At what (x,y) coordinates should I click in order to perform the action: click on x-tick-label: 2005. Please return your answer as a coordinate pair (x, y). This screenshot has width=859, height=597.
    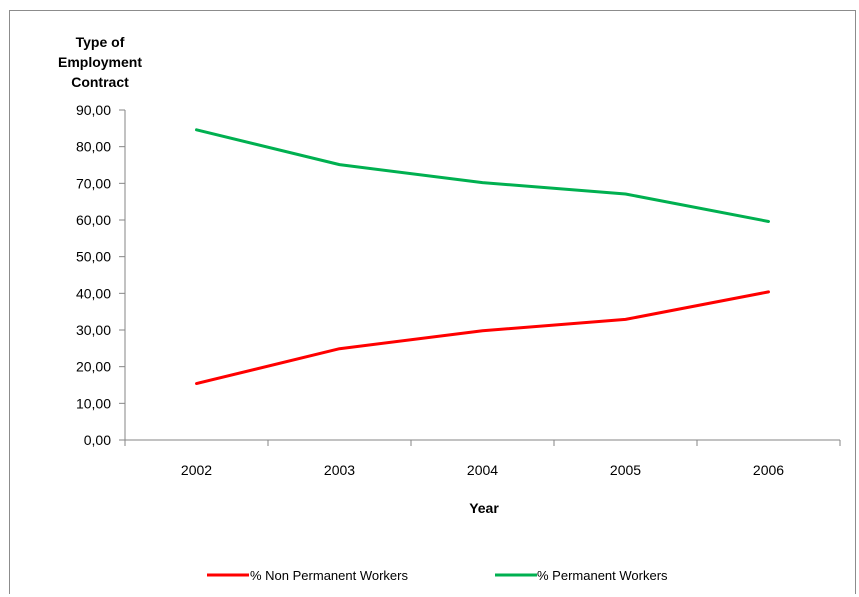
    Looking at the image, I should click on (625, 470).